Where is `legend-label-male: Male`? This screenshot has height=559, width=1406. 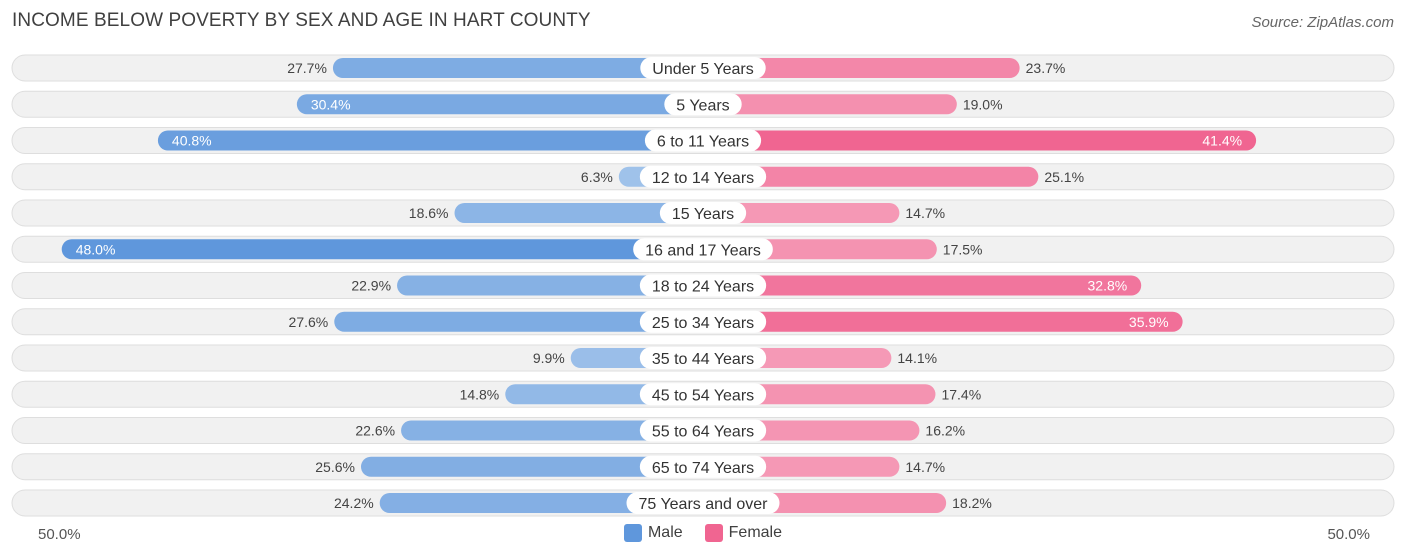 legend-label-male: Male is located at coordinates (665, 532).